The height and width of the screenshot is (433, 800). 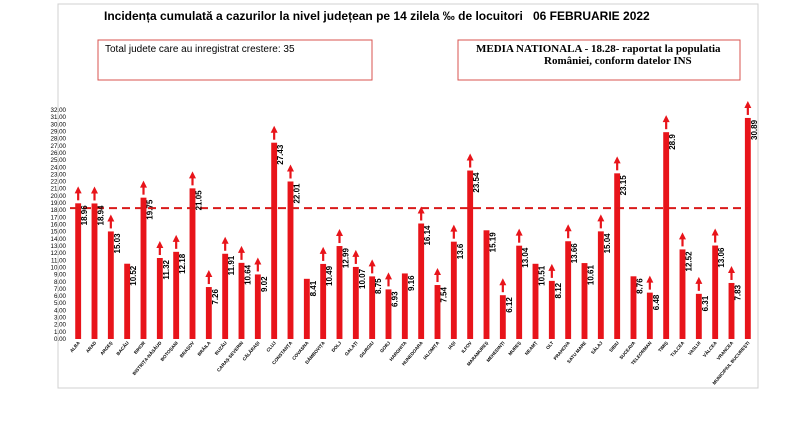 I want to click on category-label: MUNICIPIUL BUCUREȘTI, so click(x=732, y=363).